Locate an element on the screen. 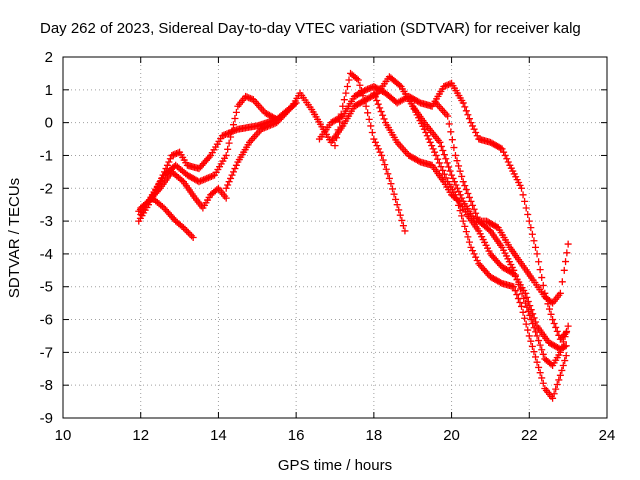 The image size is (640, 480). y-tick-label: -8 is located at coordinates (46, 385).